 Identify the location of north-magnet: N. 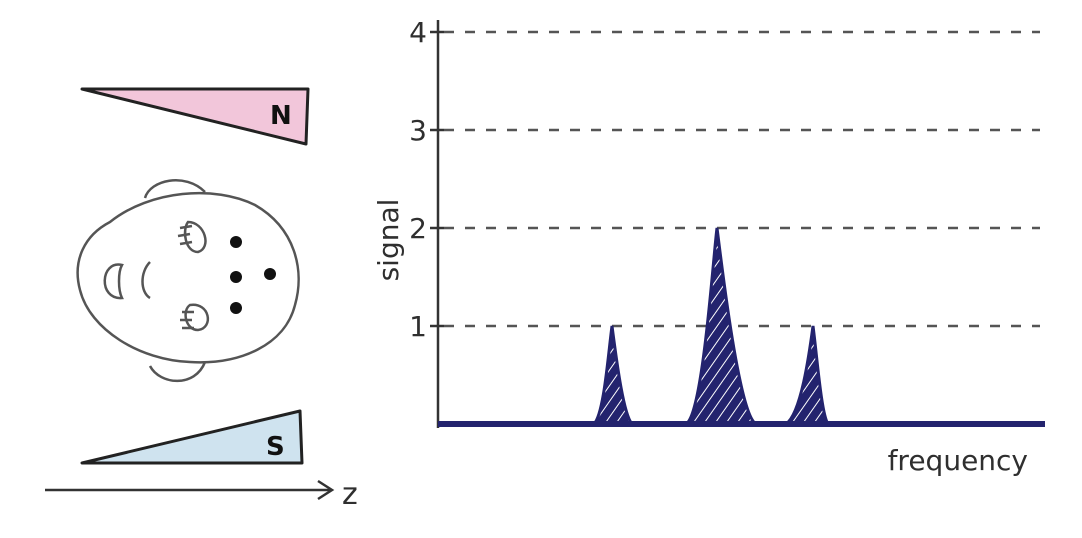
(195, 116).